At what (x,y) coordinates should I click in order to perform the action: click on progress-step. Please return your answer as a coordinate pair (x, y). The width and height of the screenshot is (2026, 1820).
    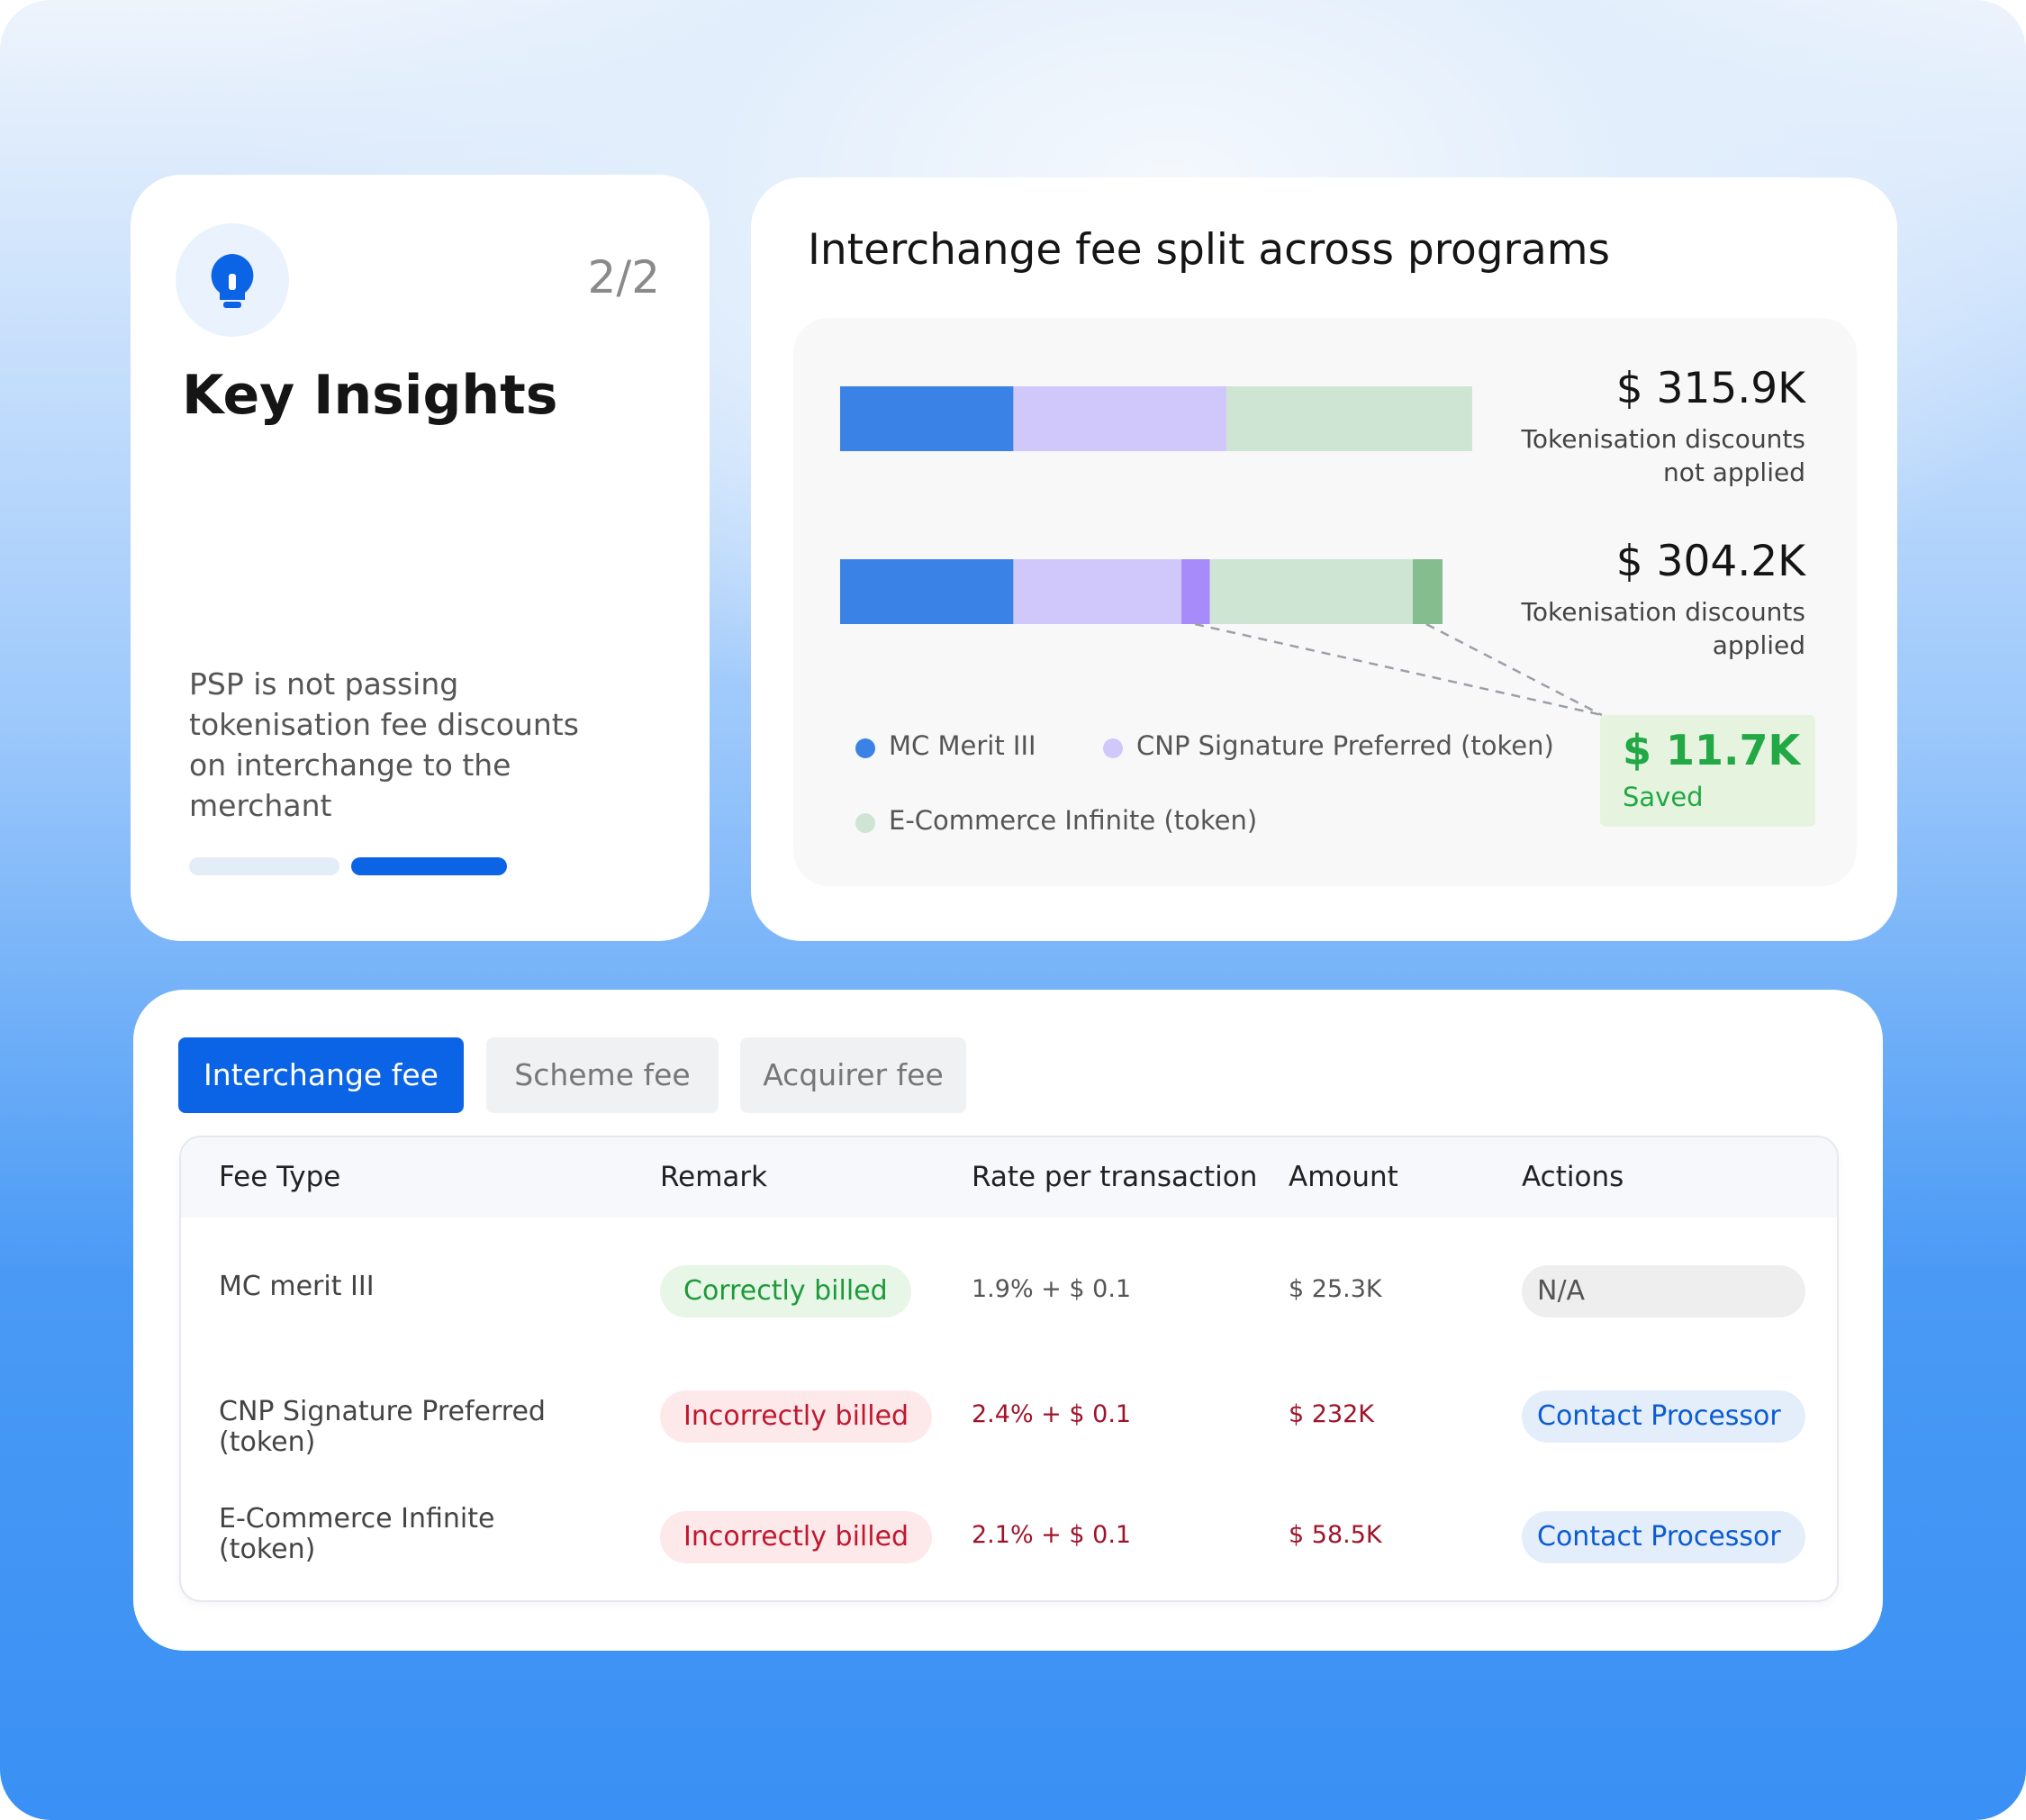
    Looking at the image, I should click on (264, 866).